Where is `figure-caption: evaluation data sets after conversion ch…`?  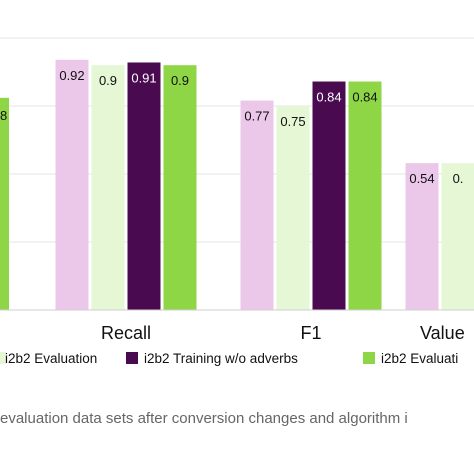 figure-caption: evaluation data sets after conversion ch… is located at coordinates (204, 418).